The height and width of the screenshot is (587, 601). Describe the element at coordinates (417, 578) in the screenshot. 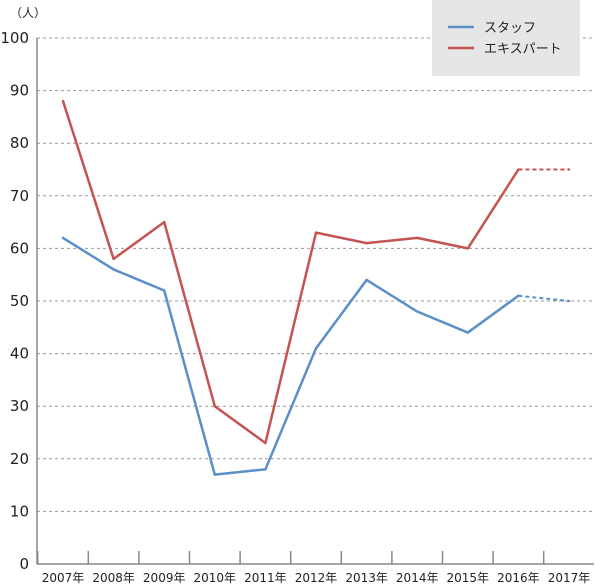

I see `x-tick-label: 2014年` at that location.